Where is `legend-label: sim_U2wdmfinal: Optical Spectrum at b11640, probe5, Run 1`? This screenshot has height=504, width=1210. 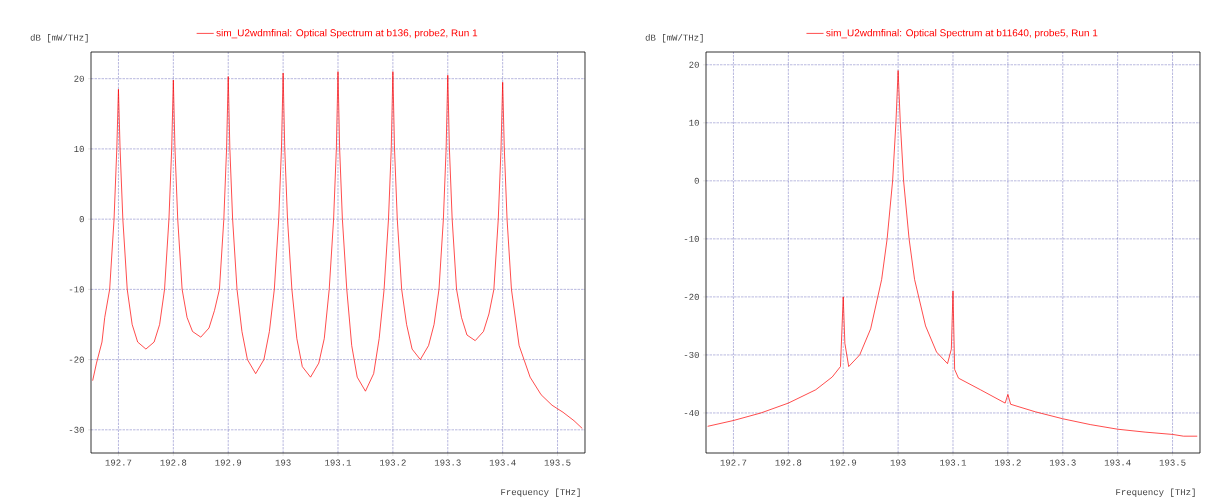
legend-label: sim_U2wdmfinal: Optical Spectrum at b11640, probe5, Run 1 is located at coordinates (962, 34).